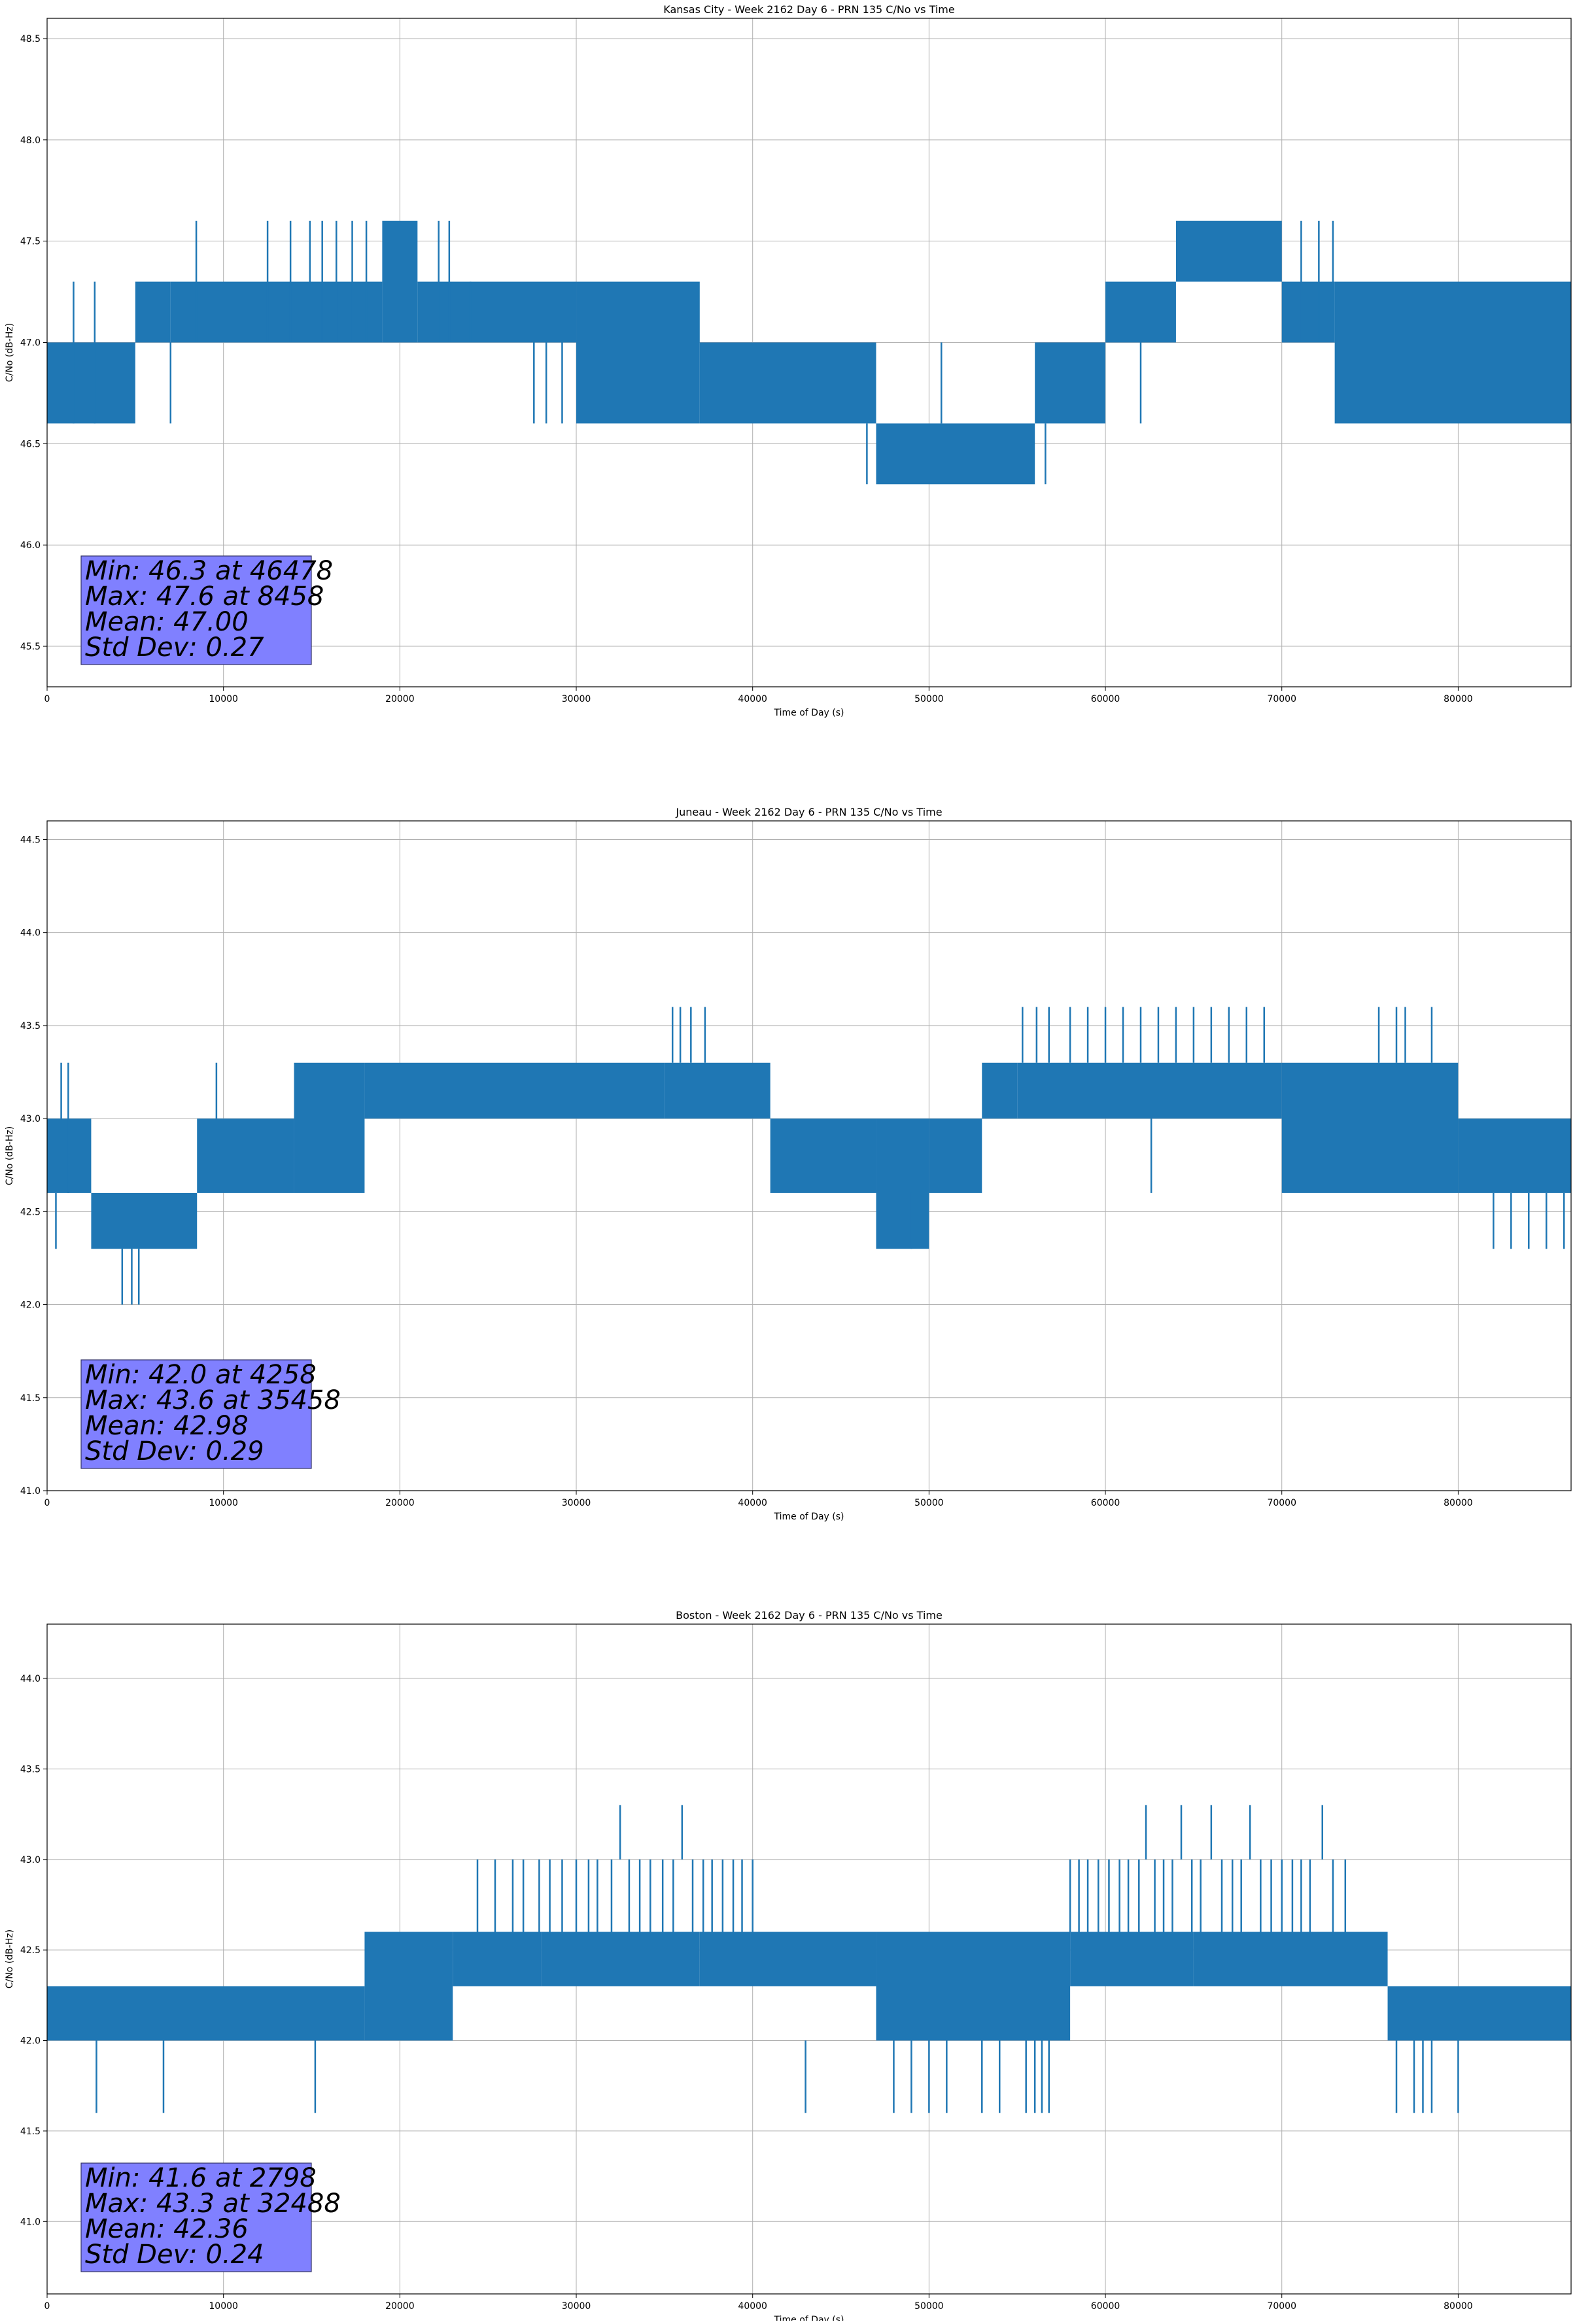 Image resolution: width=1575 pixels, height=2324 pixels. What do you see at coordinates (31, 840) in the screenshot?
I see `y-tick-label: 44.5` at bounding box center [31, 840].